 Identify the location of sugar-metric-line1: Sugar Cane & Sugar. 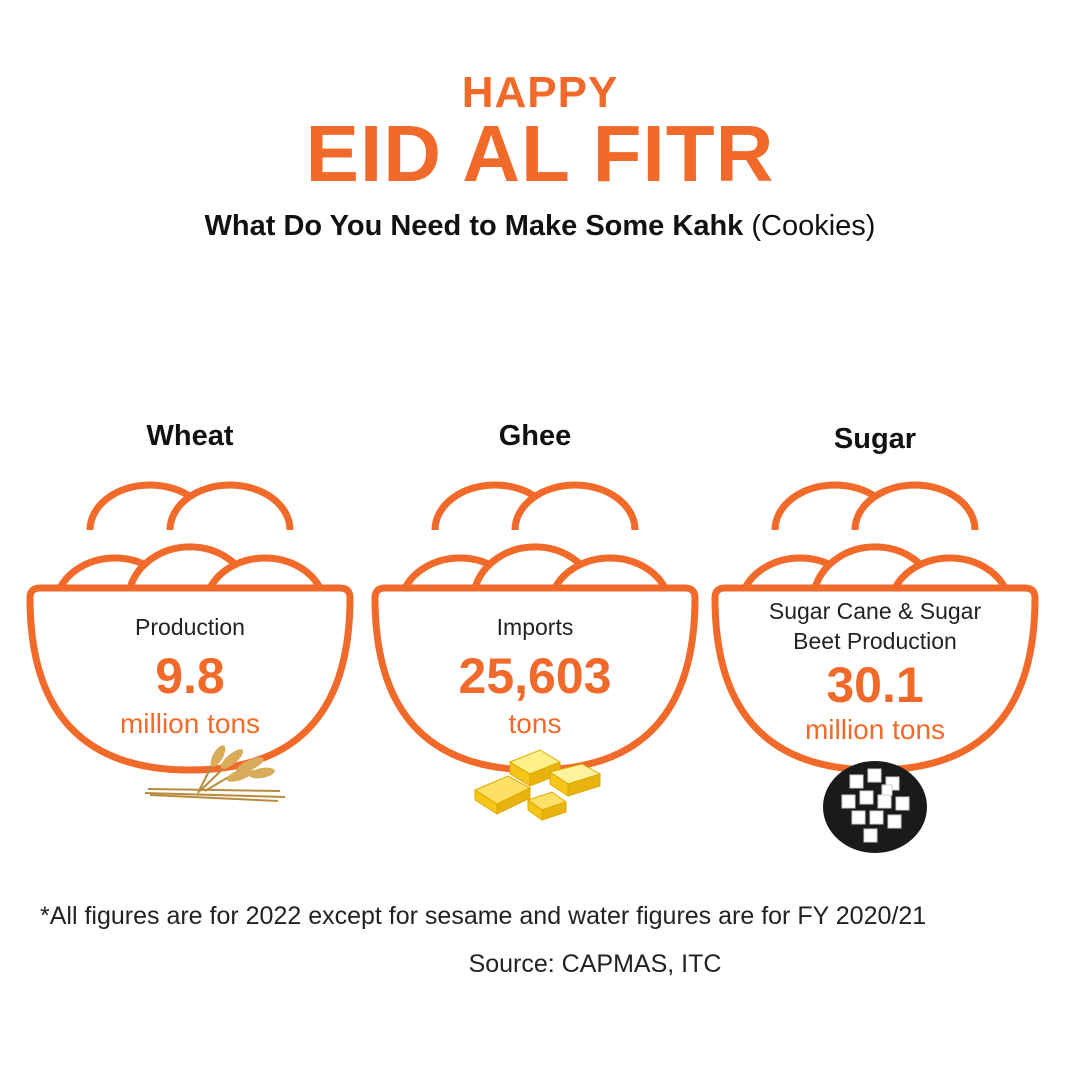
(875, 611).